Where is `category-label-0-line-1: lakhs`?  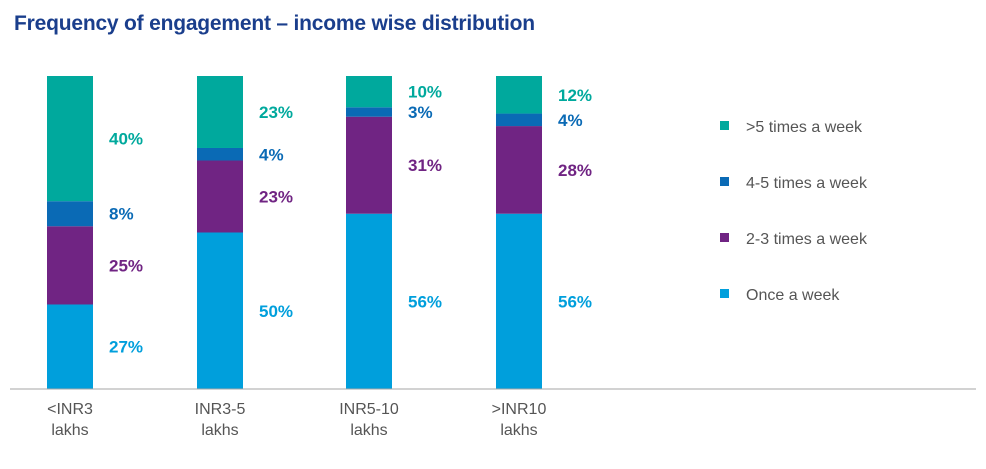
category-label-0-line-1: lakhs is located at coordinates (69, 430).